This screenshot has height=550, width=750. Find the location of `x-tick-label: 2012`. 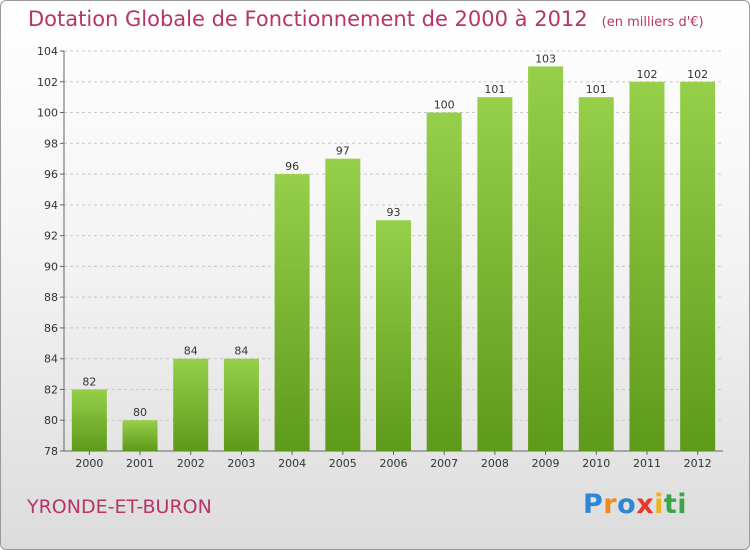

x-tick-label: 2012 is located at coordinates (698, 463).